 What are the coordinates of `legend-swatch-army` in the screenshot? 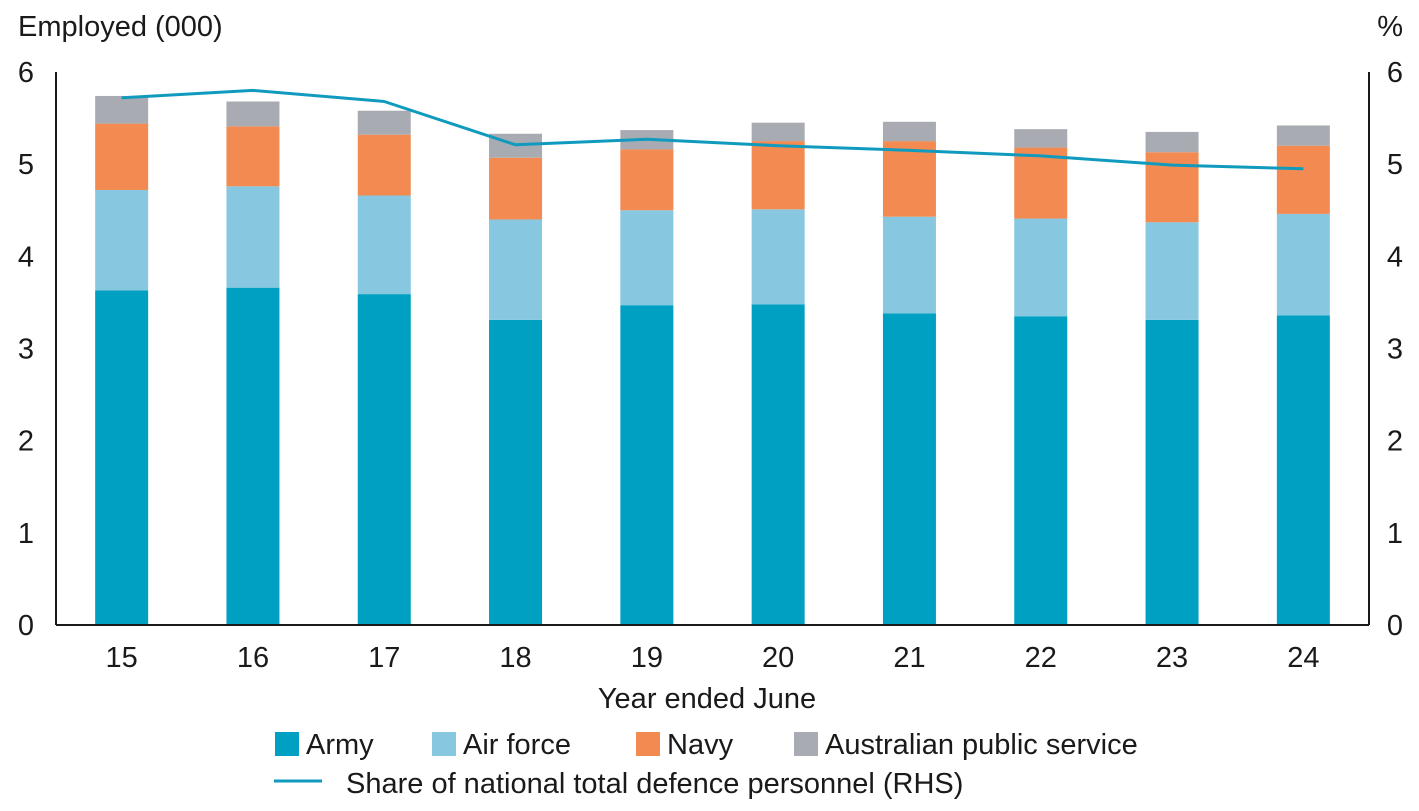 It's located at (287, 744).